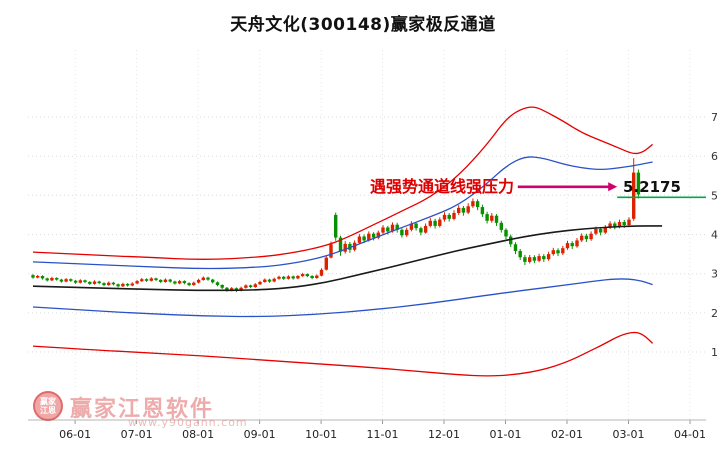 Image resolution: width=726 pixels, height=450 pixels. I want to click on chart-title: 天舟文化(300148)赢家极反通道, so click(363, 25).